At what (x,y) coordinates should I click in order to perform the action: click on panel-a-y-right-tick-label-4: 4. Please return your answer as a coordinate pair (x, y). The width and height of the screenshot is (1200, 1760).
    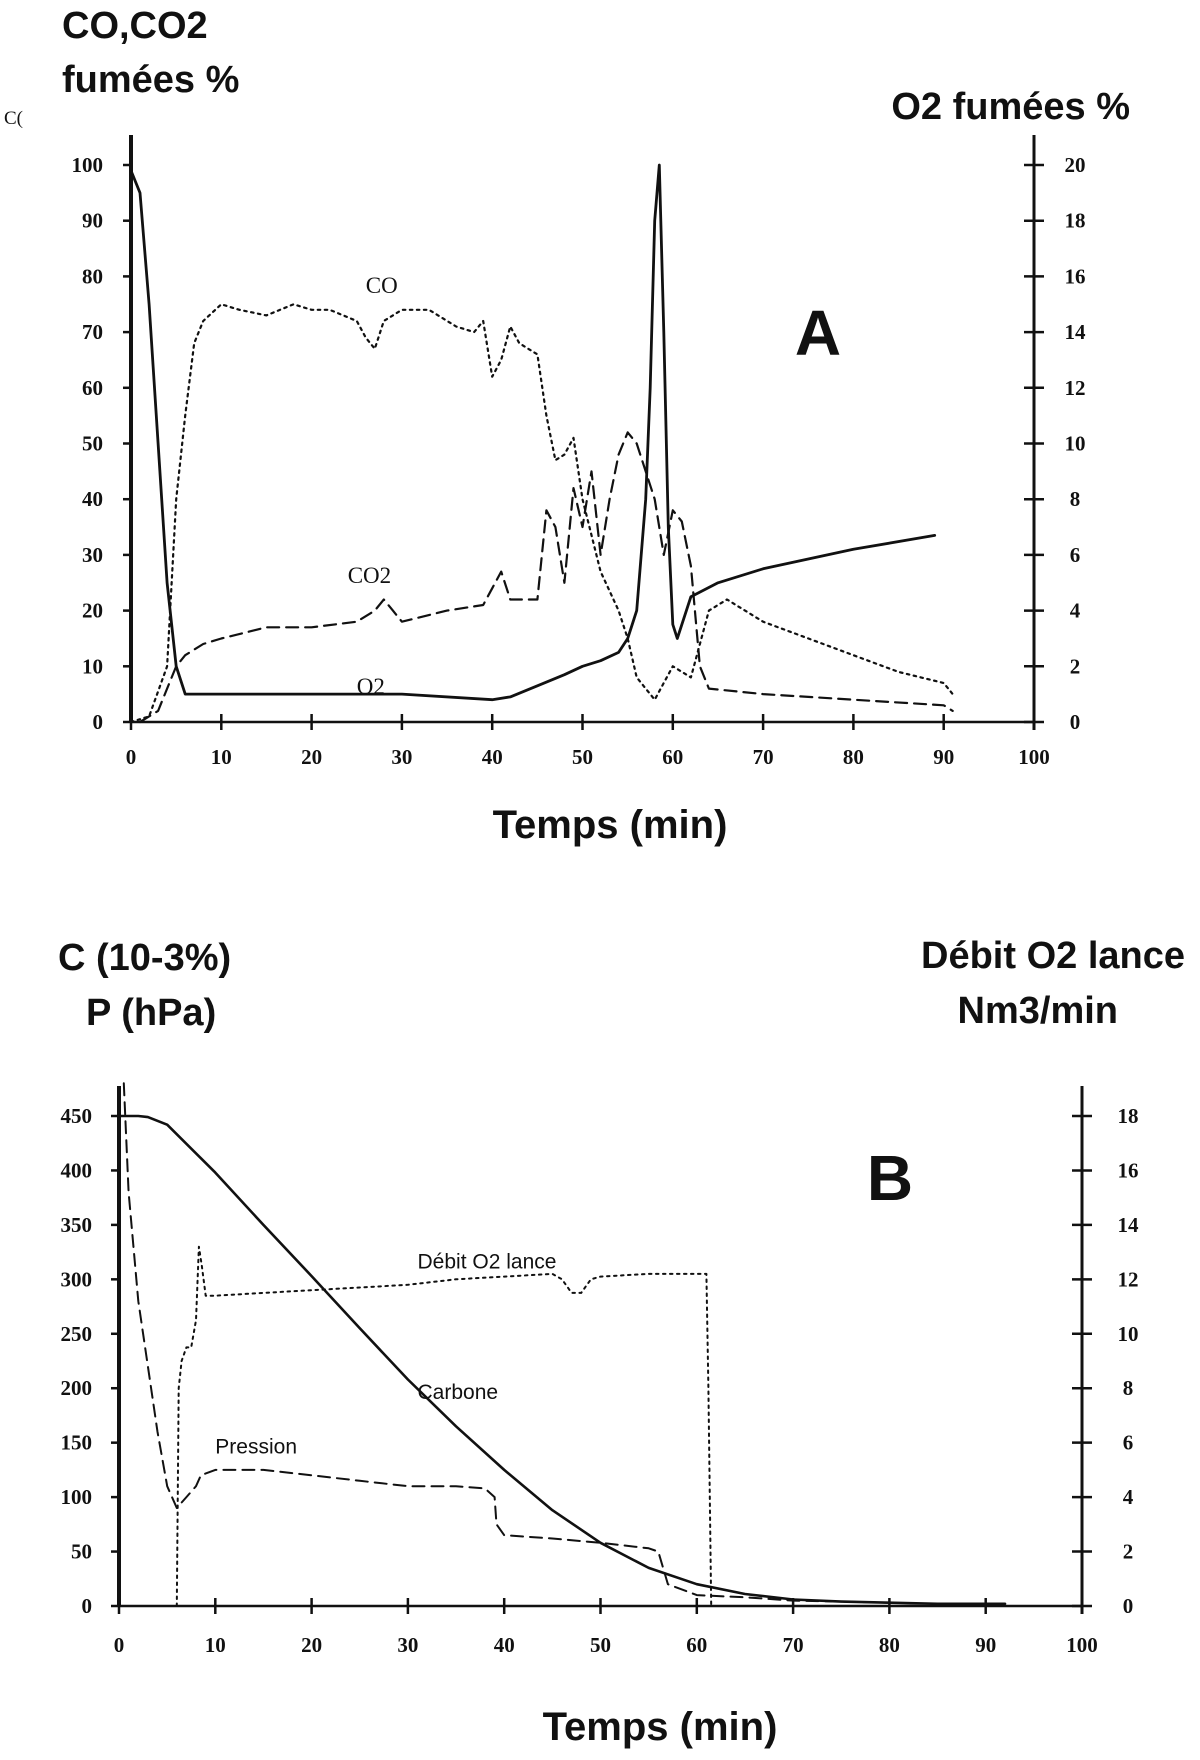
    Looking at the image, I should click on (1075, 611).